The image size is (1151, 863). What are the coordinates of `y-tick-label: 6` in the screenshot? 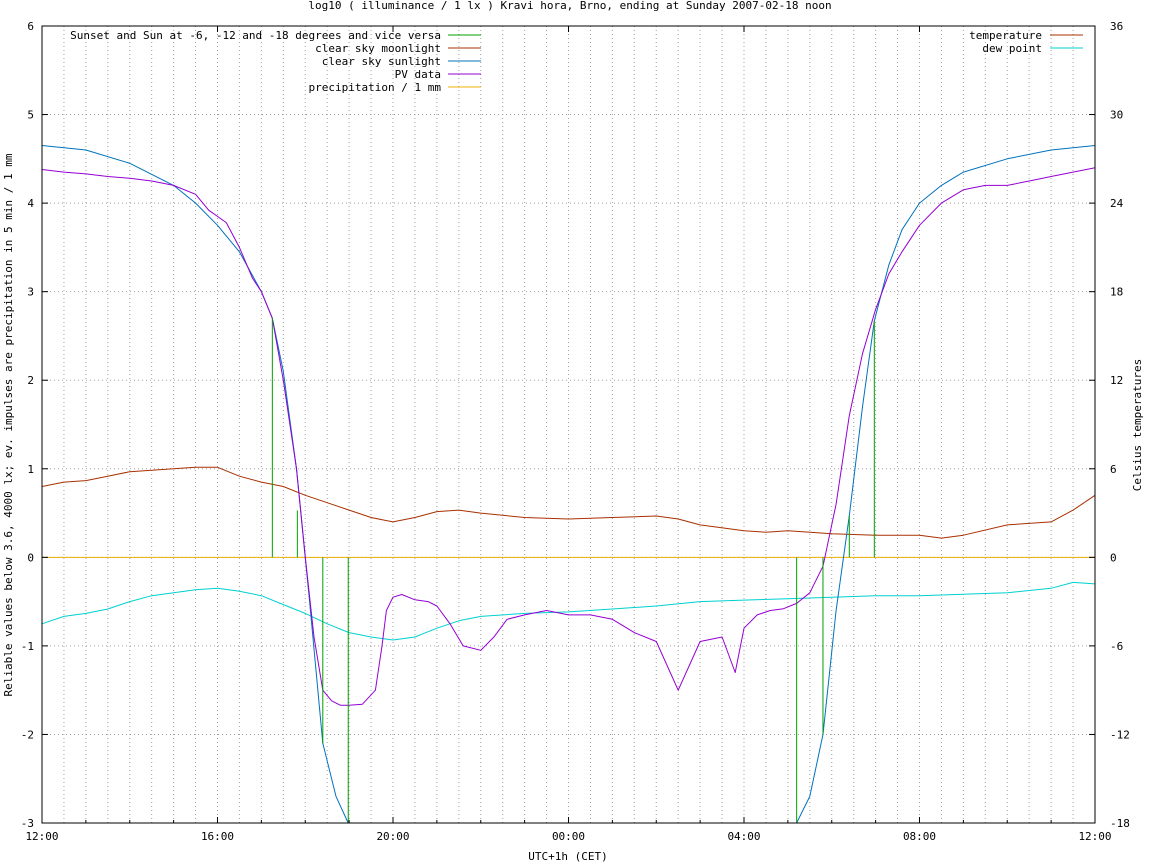 It's located at (30, 26).